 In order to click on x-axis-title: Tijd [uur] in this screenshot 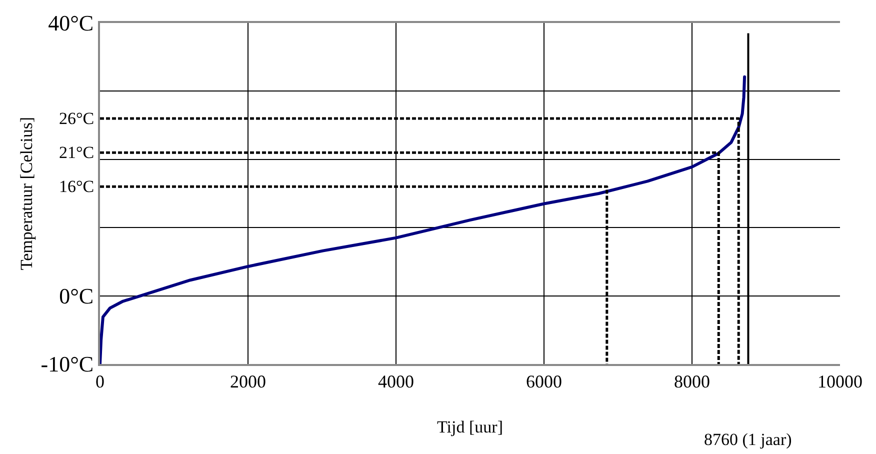, I will do `click(470, 427)`.